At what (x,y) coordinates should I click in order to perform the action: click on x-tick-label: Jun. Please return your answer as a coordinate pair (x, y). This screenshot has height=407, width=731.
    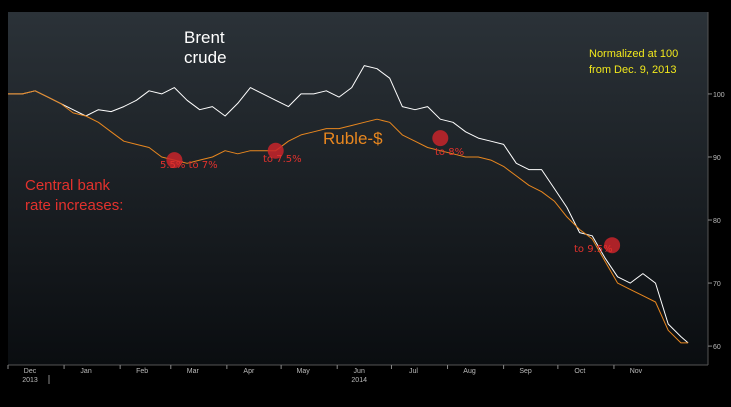
    Looking at the image, I should click on (359, 371).